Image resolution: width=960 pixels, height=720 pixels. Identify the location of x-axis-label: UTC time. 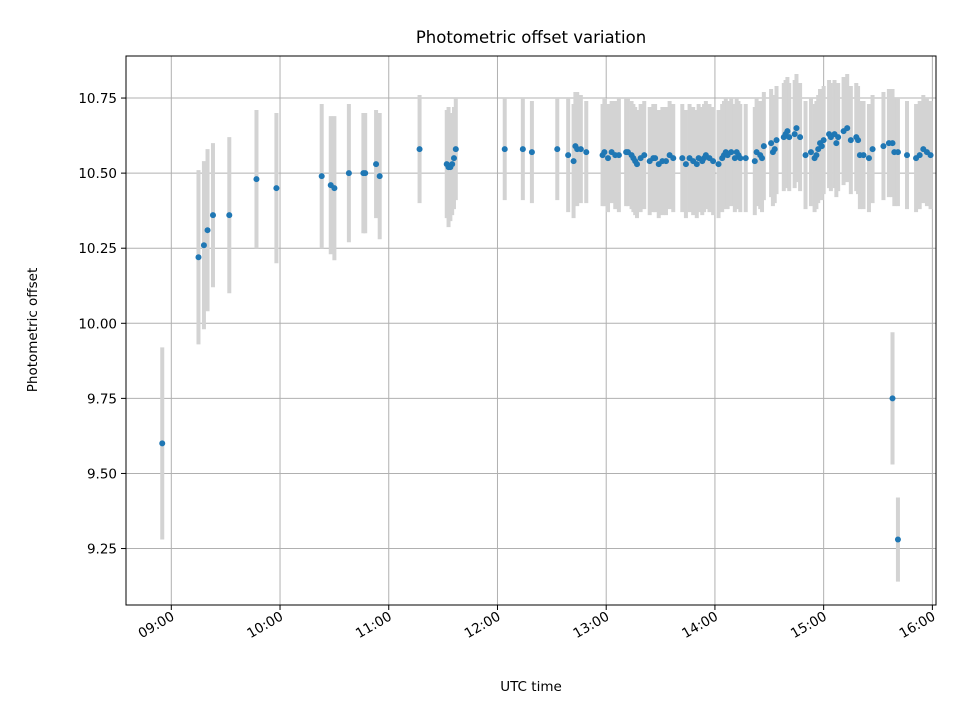
(531, 687).